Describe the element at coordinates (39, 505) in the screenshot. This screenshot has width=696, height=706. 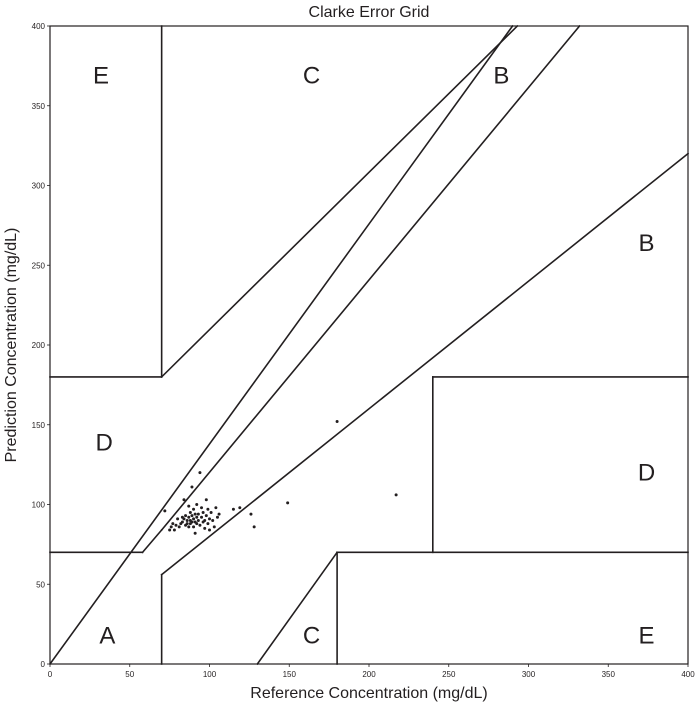
I see `y-tick-label: 100` at that location.